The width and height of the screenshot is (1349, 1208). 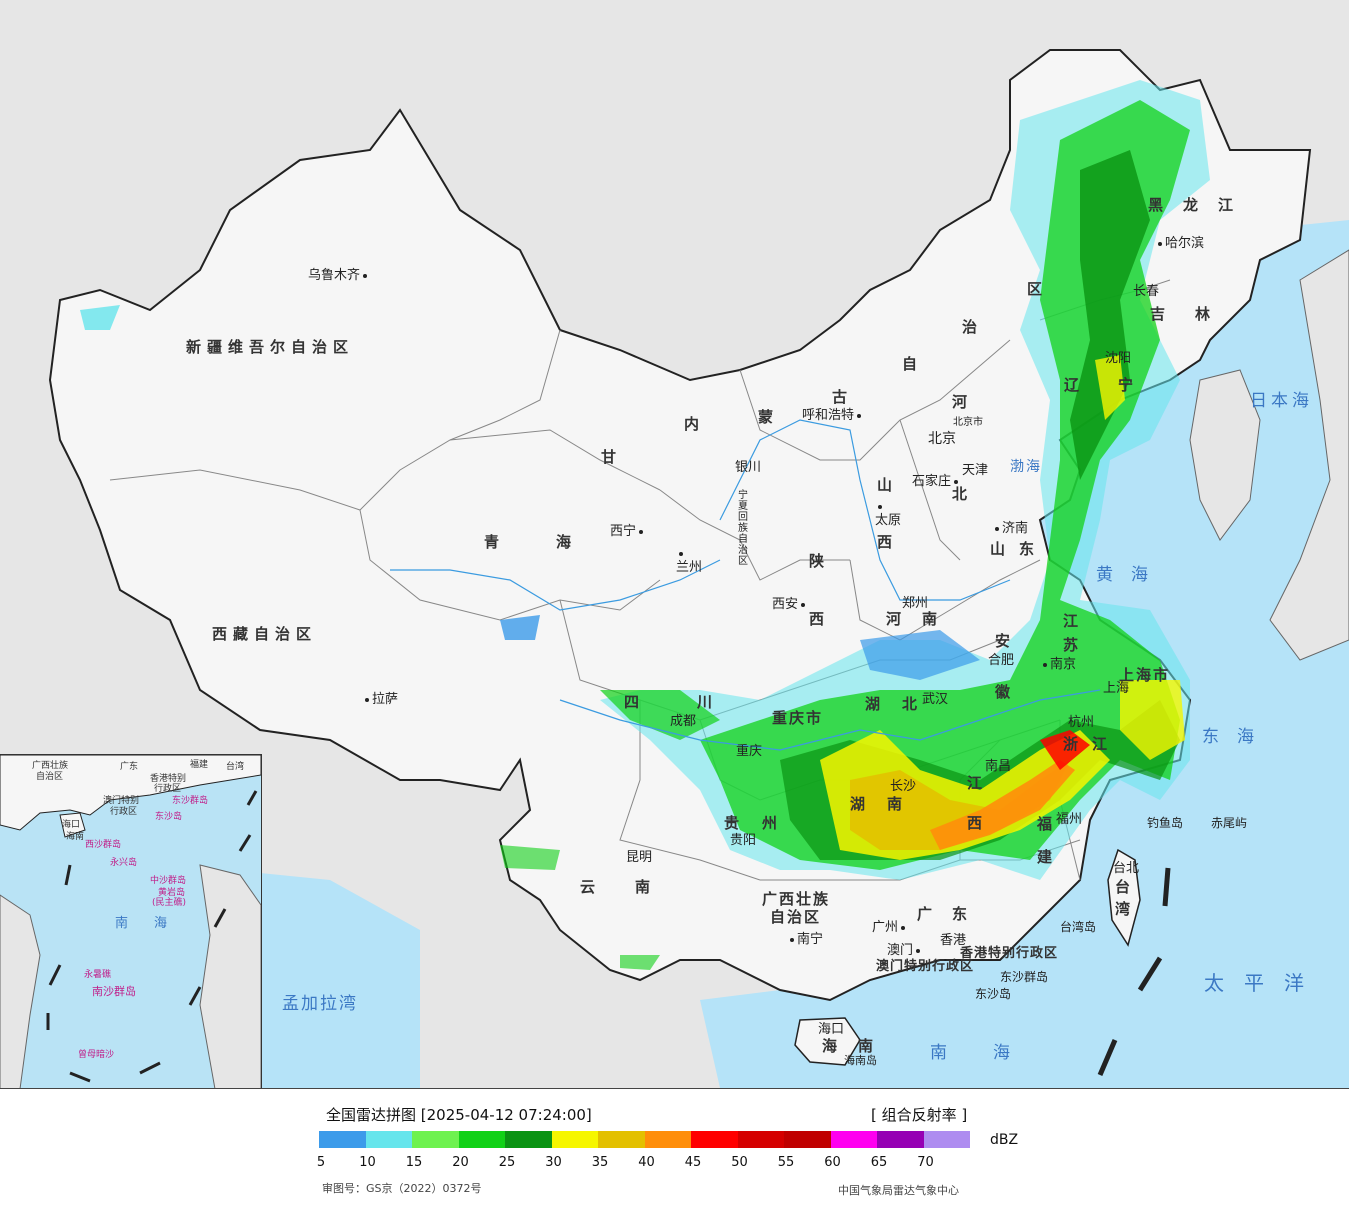 What do you see at coordinates (873, 1046) in the screenshot?
I see `province-label-hainan: 南` at bounding box center [873, 1046].